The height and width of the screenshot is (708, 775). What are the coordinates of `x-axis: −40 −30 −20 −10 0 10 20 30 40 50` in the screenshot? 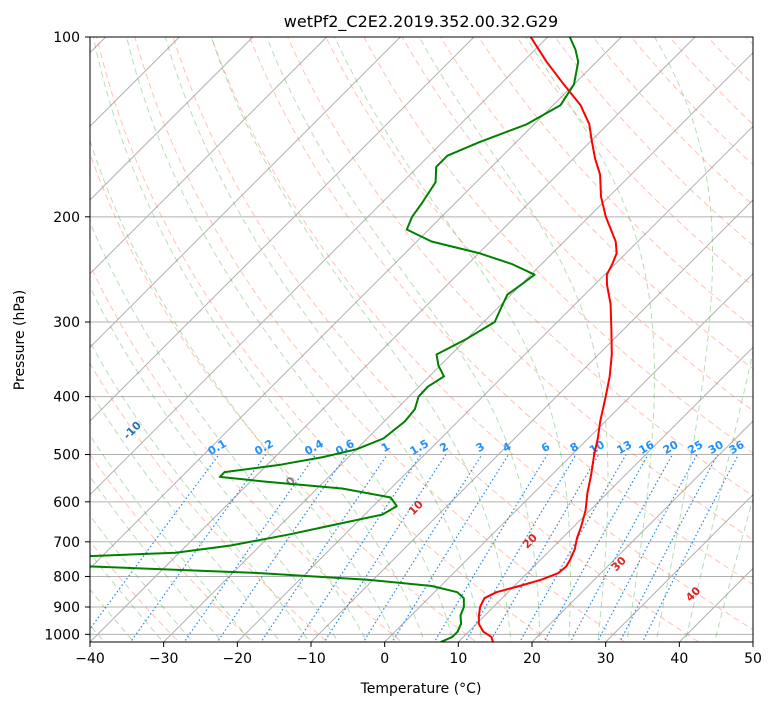 It's located at (418, 654).